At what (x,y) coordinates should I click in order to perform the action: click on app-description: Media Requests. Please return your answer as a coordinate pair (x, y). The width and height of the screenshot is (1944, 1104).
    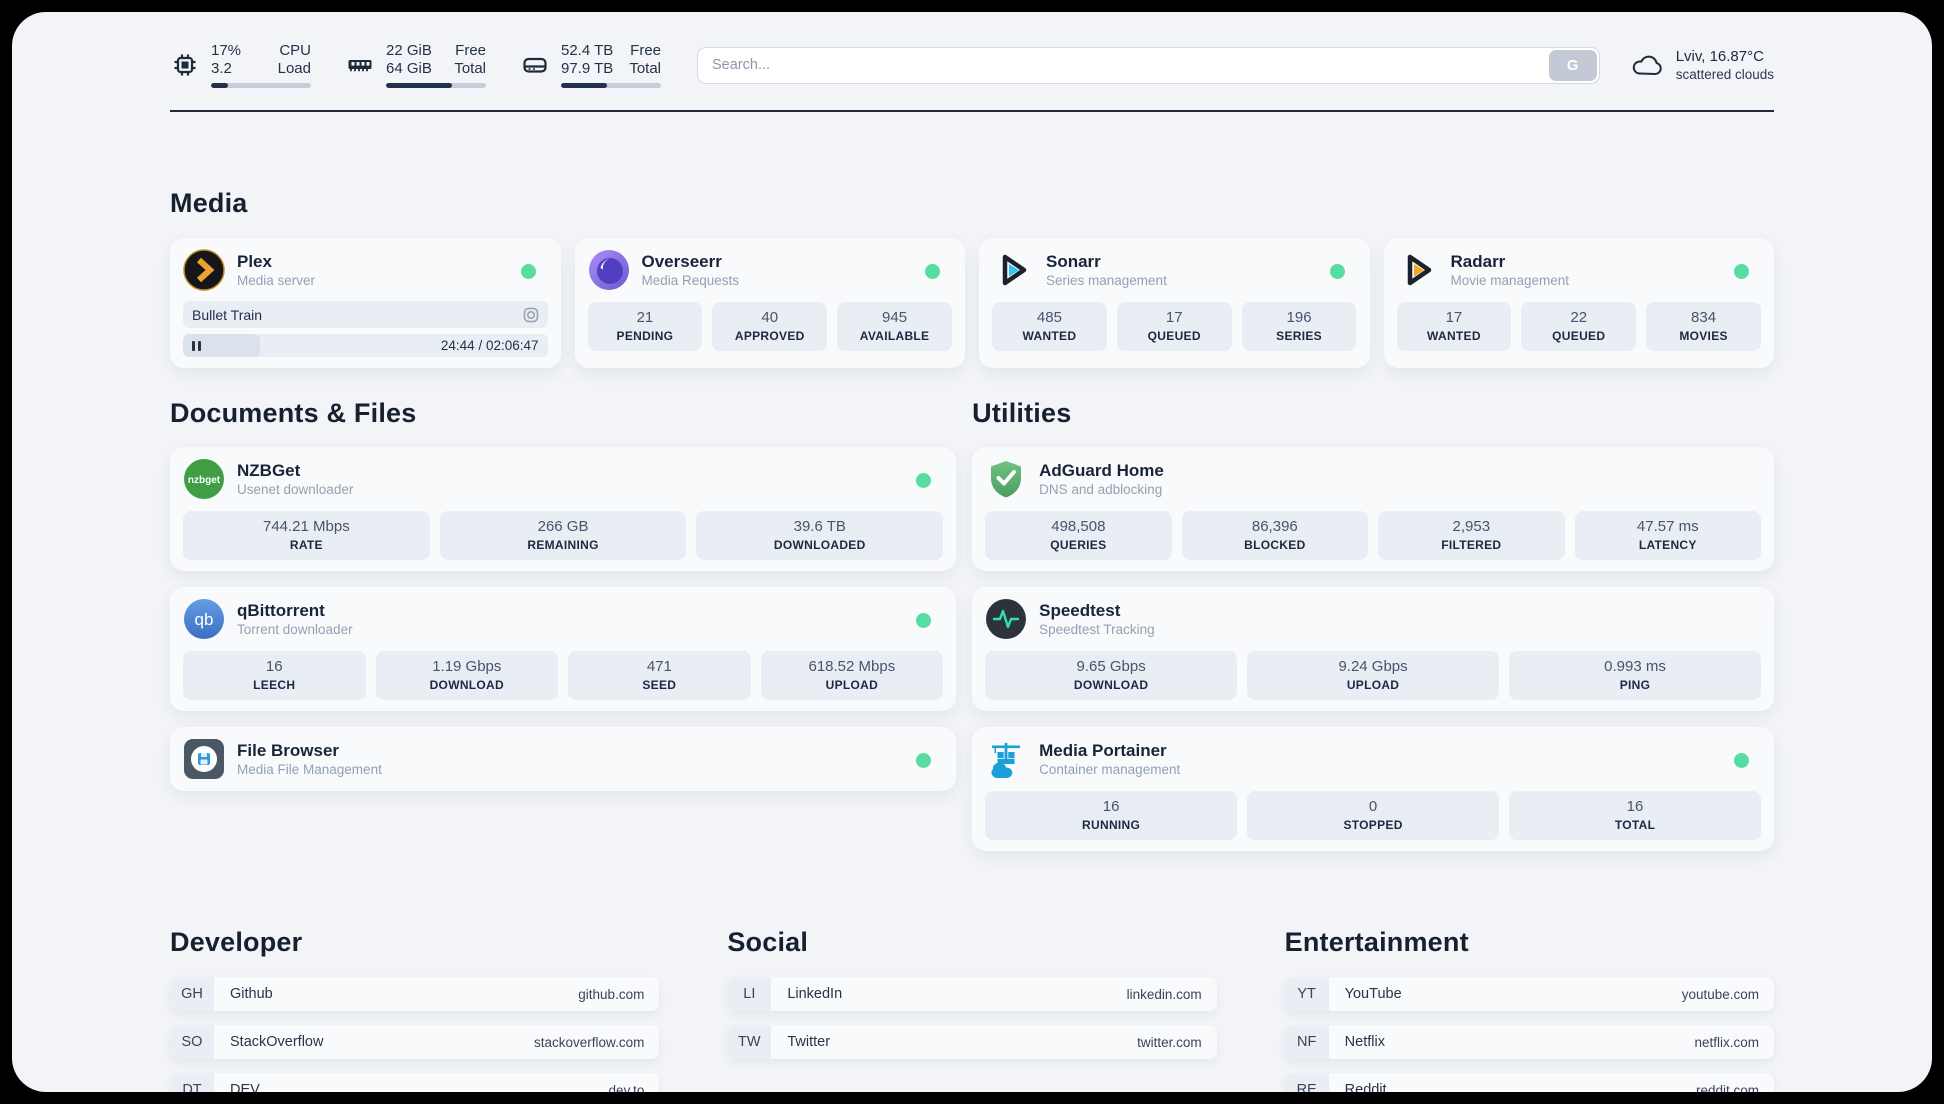
    Looking at the image, I should click on (690, 280).